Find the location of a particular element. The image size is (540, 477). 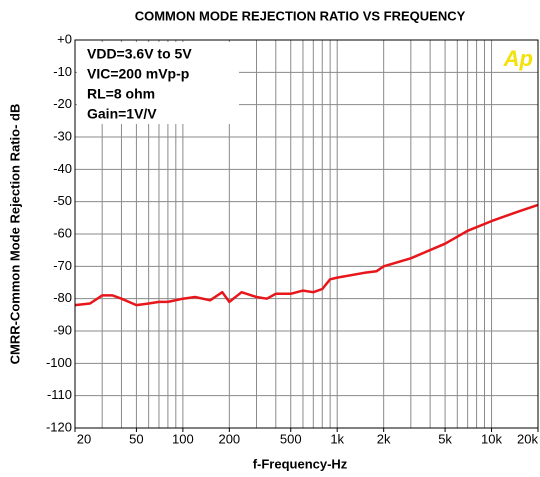

logo: Ap is located at coordinates (518, 58).